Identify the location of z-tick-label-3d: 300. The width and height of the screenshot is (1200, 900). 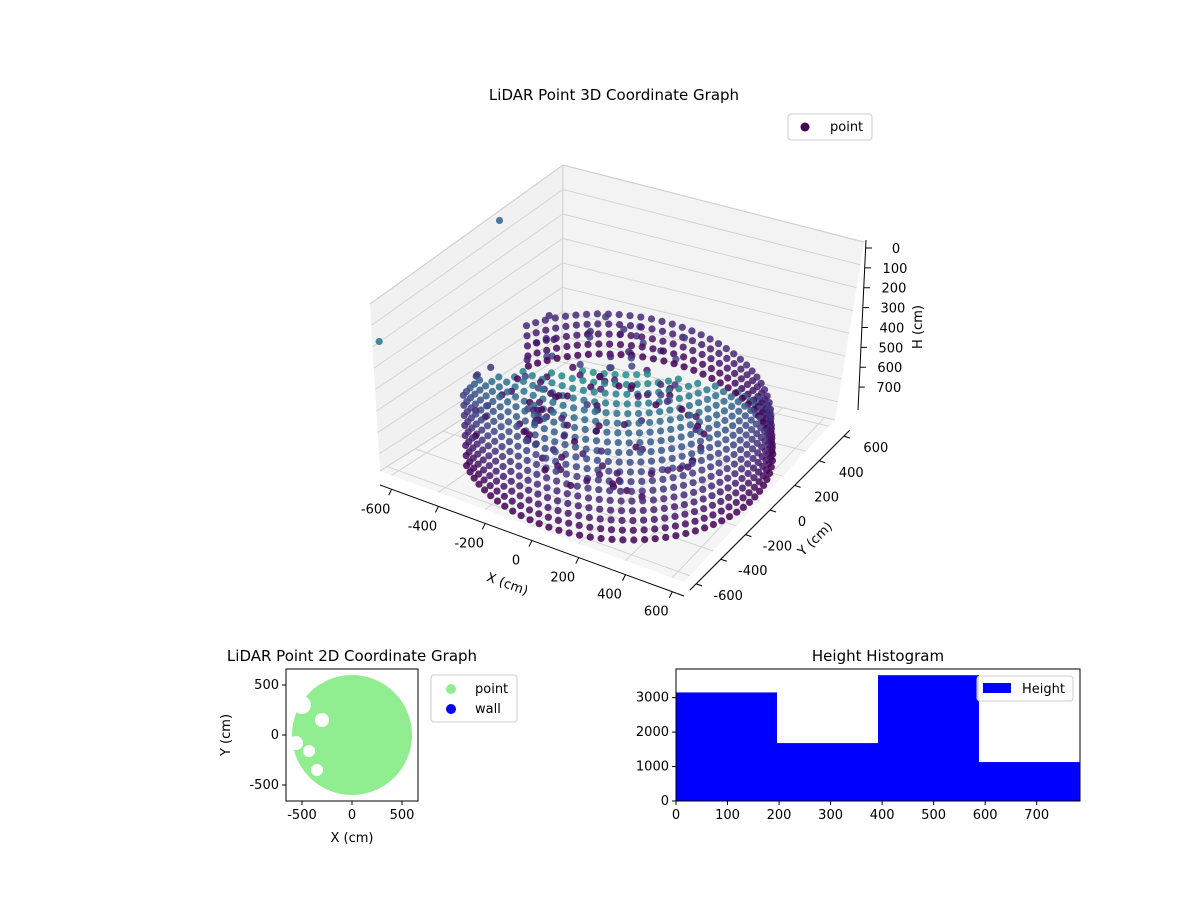
(893, 309).